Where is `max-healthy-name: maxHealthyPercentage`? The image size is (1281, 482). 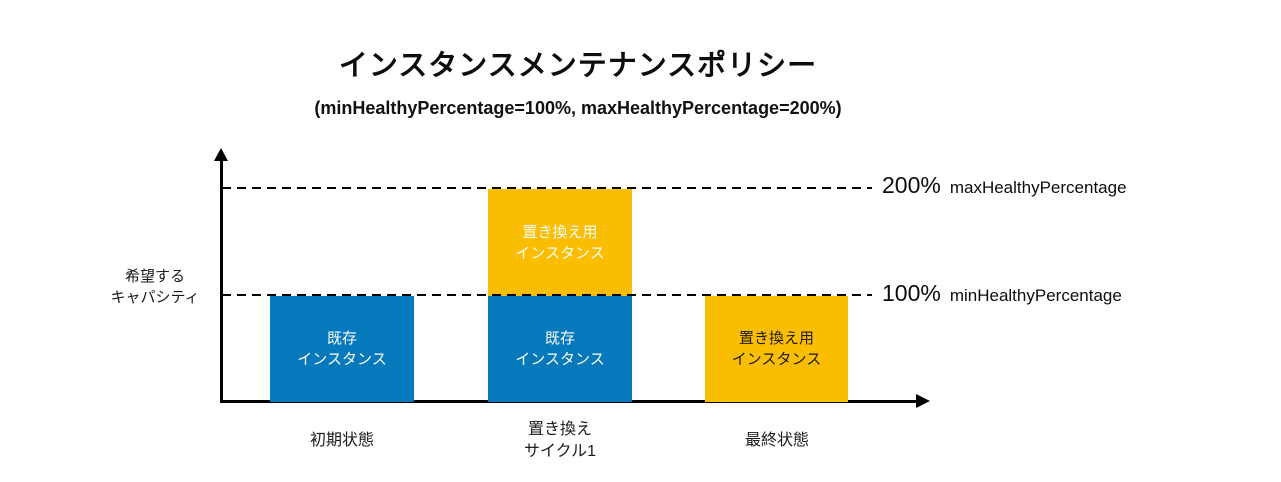
max-healthy-name: maxHealthyPercentage is located at coordinates (1038, 187).